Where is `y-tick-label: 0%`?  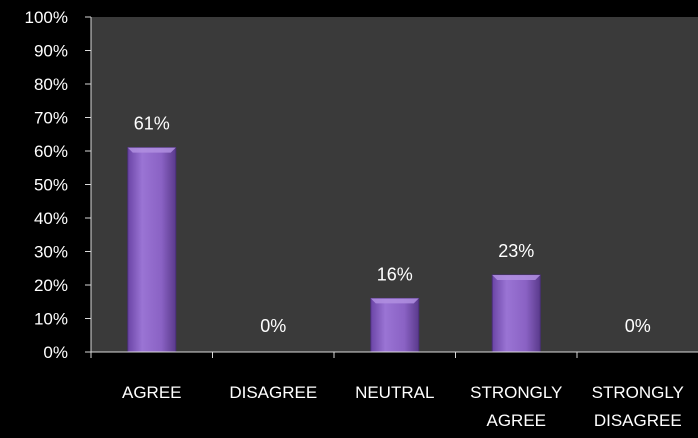 y-tick-label: 0% is located at coordinates (55, 352).